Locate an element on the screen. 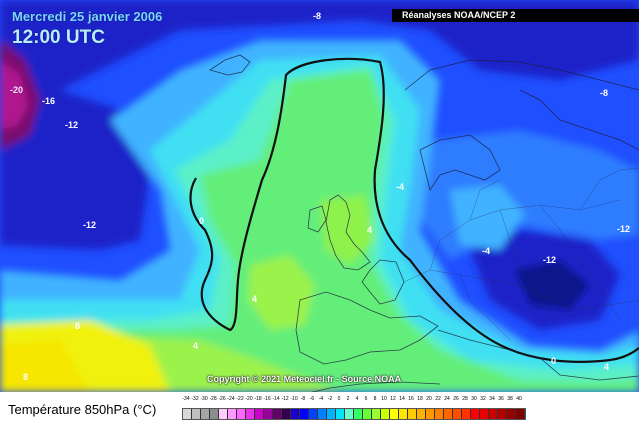 This screenshot has width=639, height=426. map-time: 12:00 UTC is located at coordinates (58, 37).